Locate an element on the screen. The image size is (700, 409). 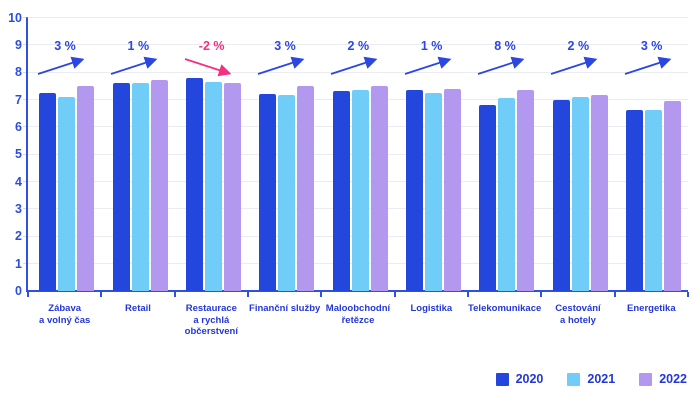
y-axis-tick-label: 4 is located at coordinates (18, 181).